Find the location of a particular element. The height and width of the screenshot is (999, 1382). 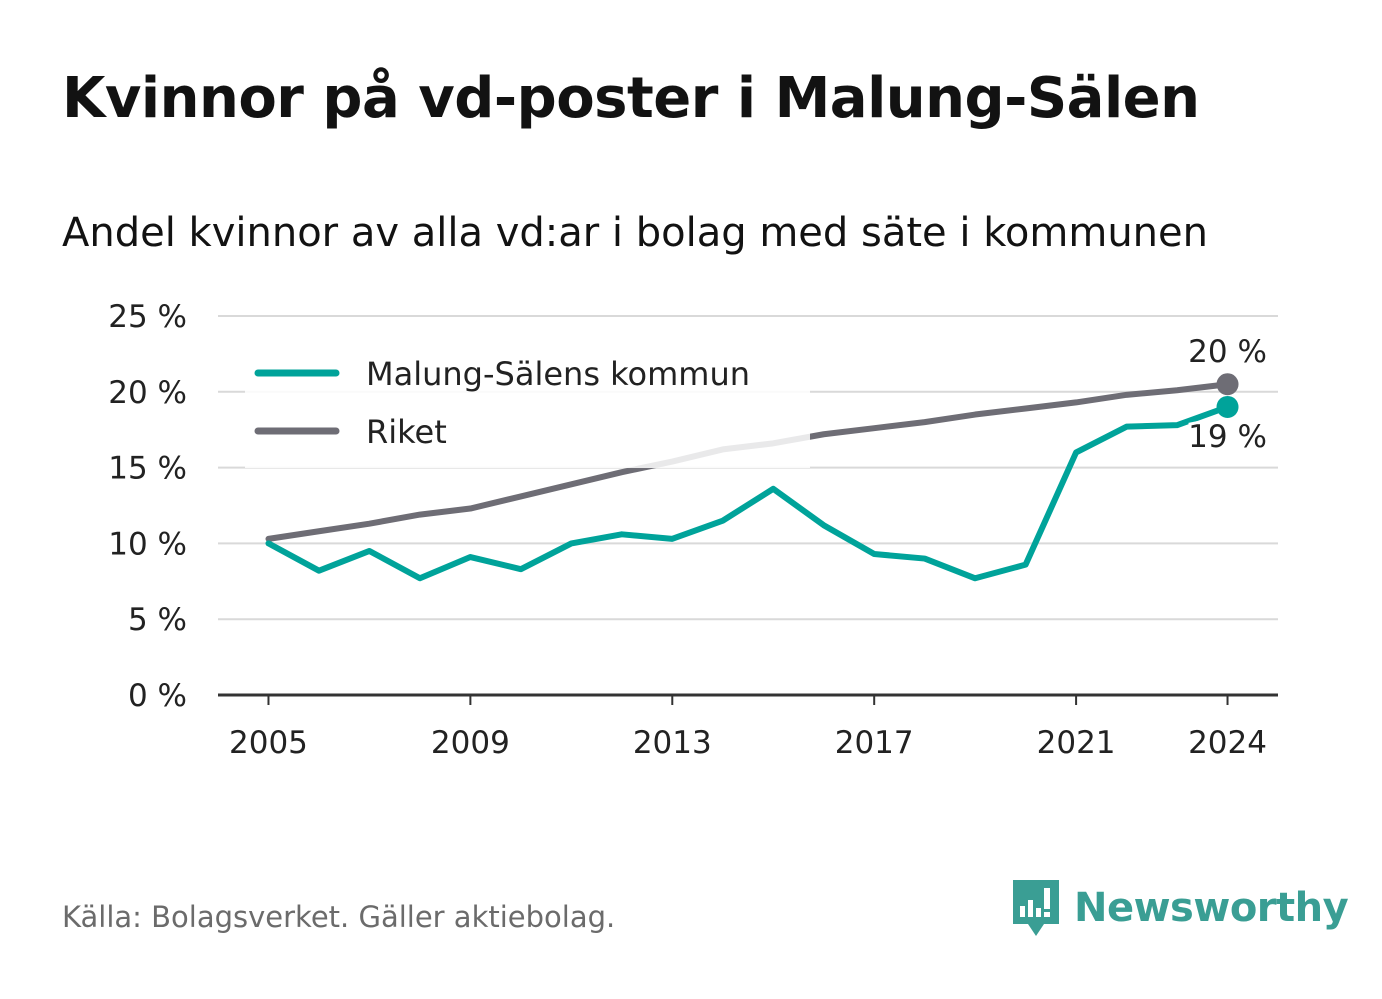

y-axis-ticks: 0 % 5 % 10 % 15 % 20 % 25 % is located at coordinates (147, 506).